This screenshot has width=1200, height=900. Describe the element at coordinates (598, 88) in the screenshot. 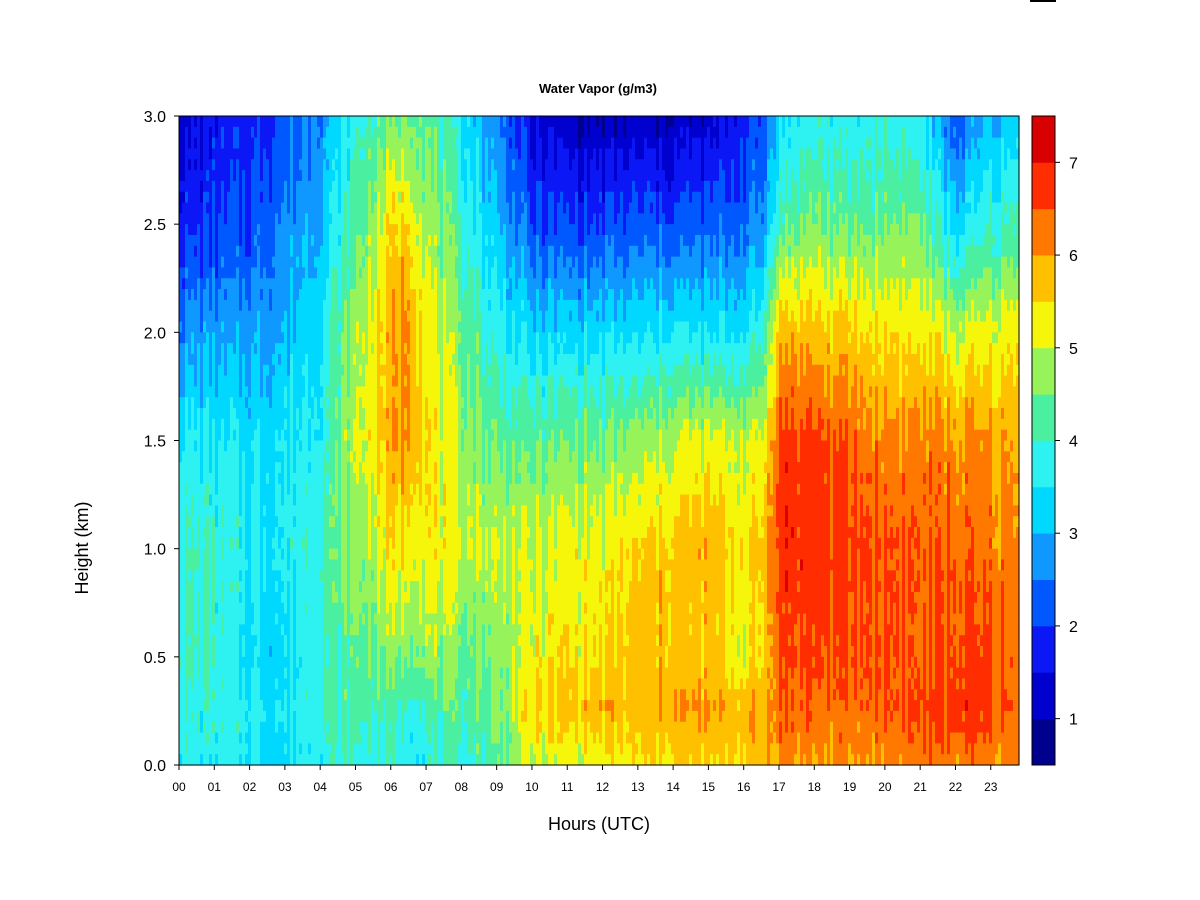

I see `chart-title: Water Vapor (g/m3)` at that location.